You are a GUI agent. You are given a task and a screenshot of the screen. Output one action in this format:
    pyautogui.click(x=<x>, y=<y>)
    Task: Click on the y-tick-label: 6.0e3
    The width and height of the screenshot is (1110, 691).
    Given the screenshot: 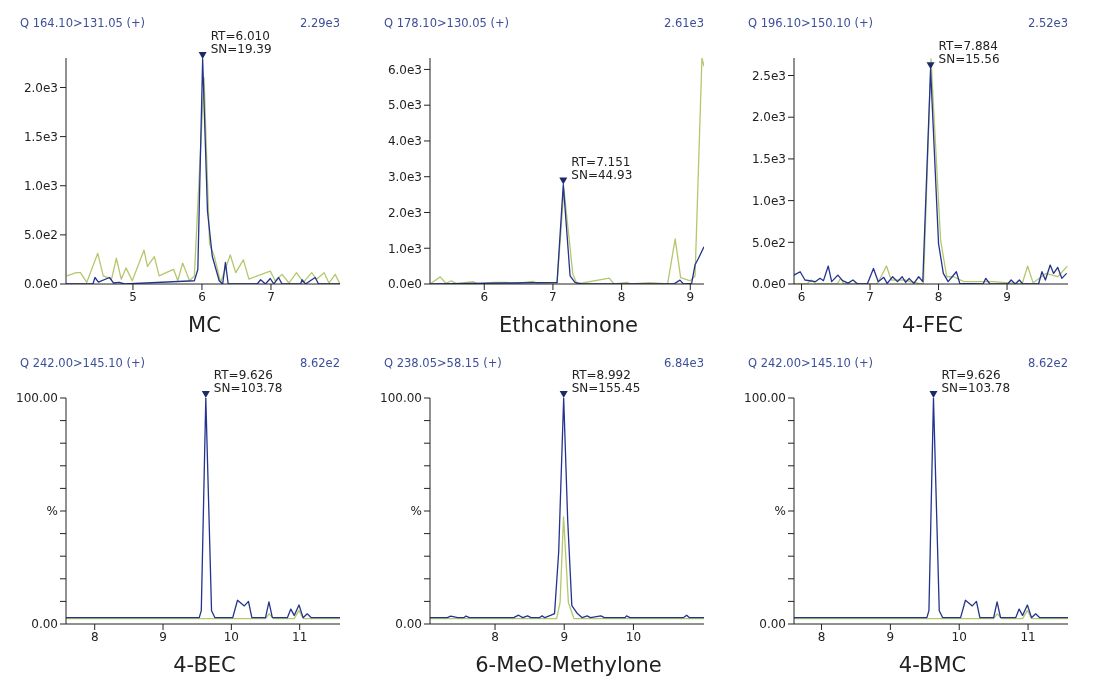 What is the action you would take?
    pyautogui.click(x=404, y=69)
    